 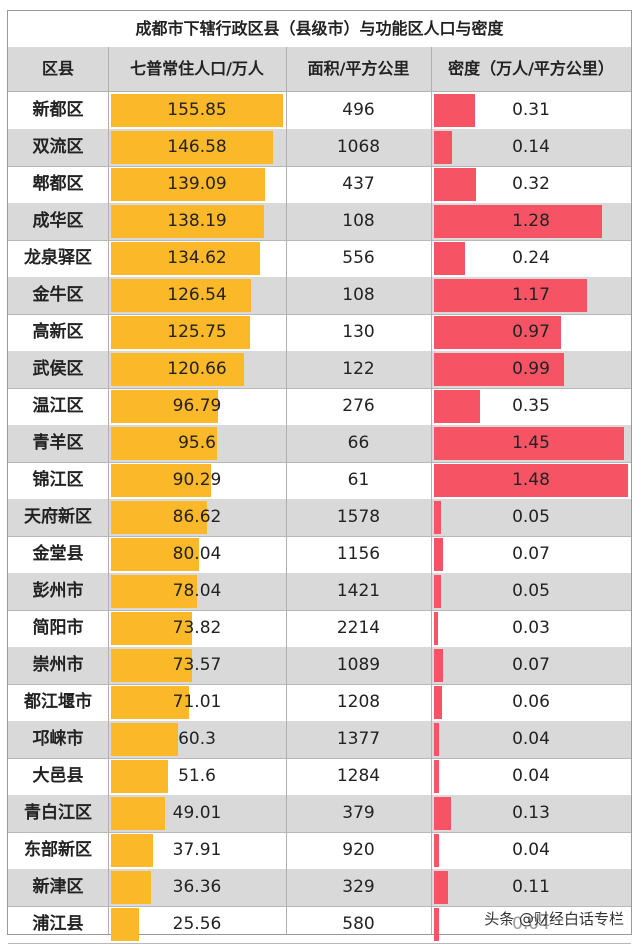 I want to click on population-value: 25.56, so click(x=197, y=924).